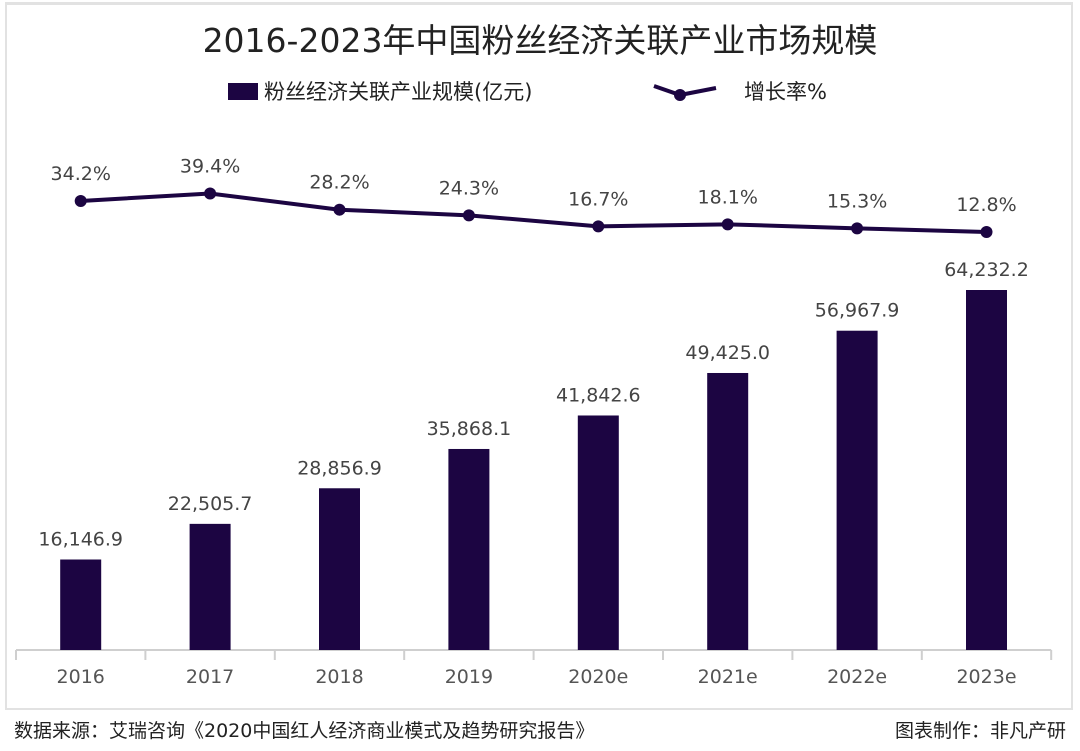 The height and width of the screenshot is (751, 1080). I want to click on growth-label: 39.4%, so click(210, 166).